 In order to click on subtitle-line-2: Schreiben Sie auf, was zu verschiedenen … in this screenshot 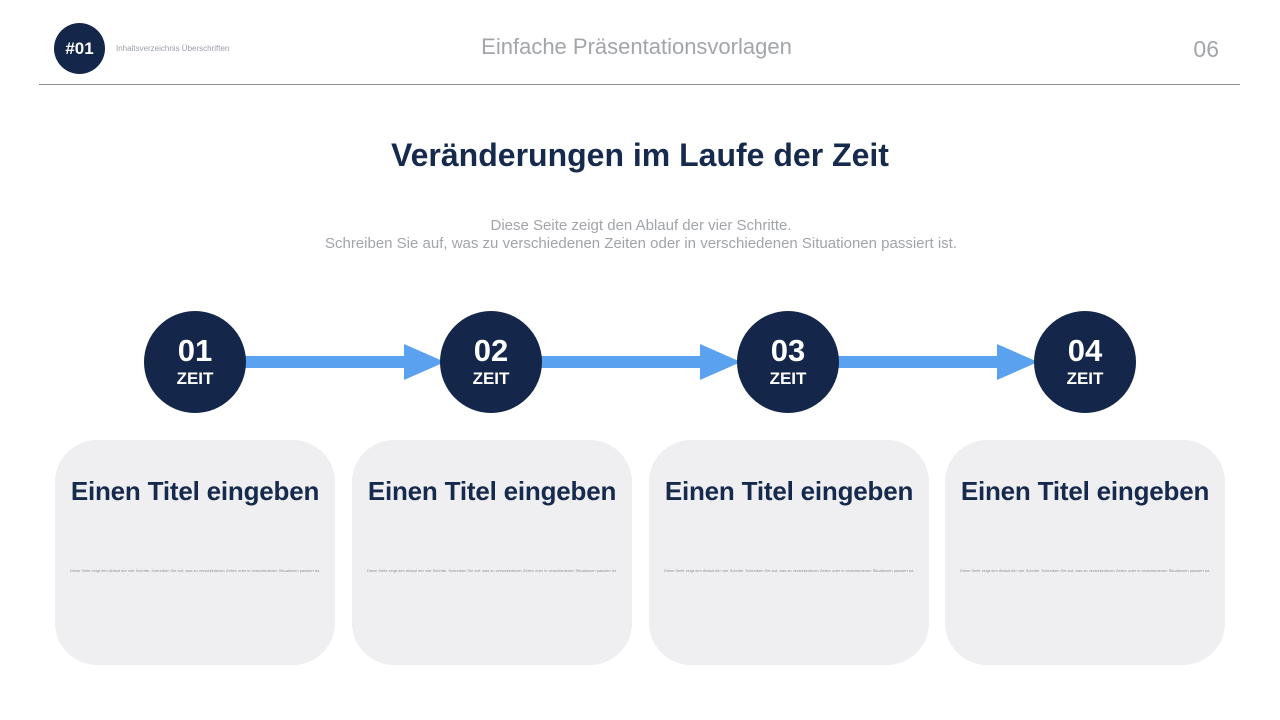, I will do `click(641, 243)`.